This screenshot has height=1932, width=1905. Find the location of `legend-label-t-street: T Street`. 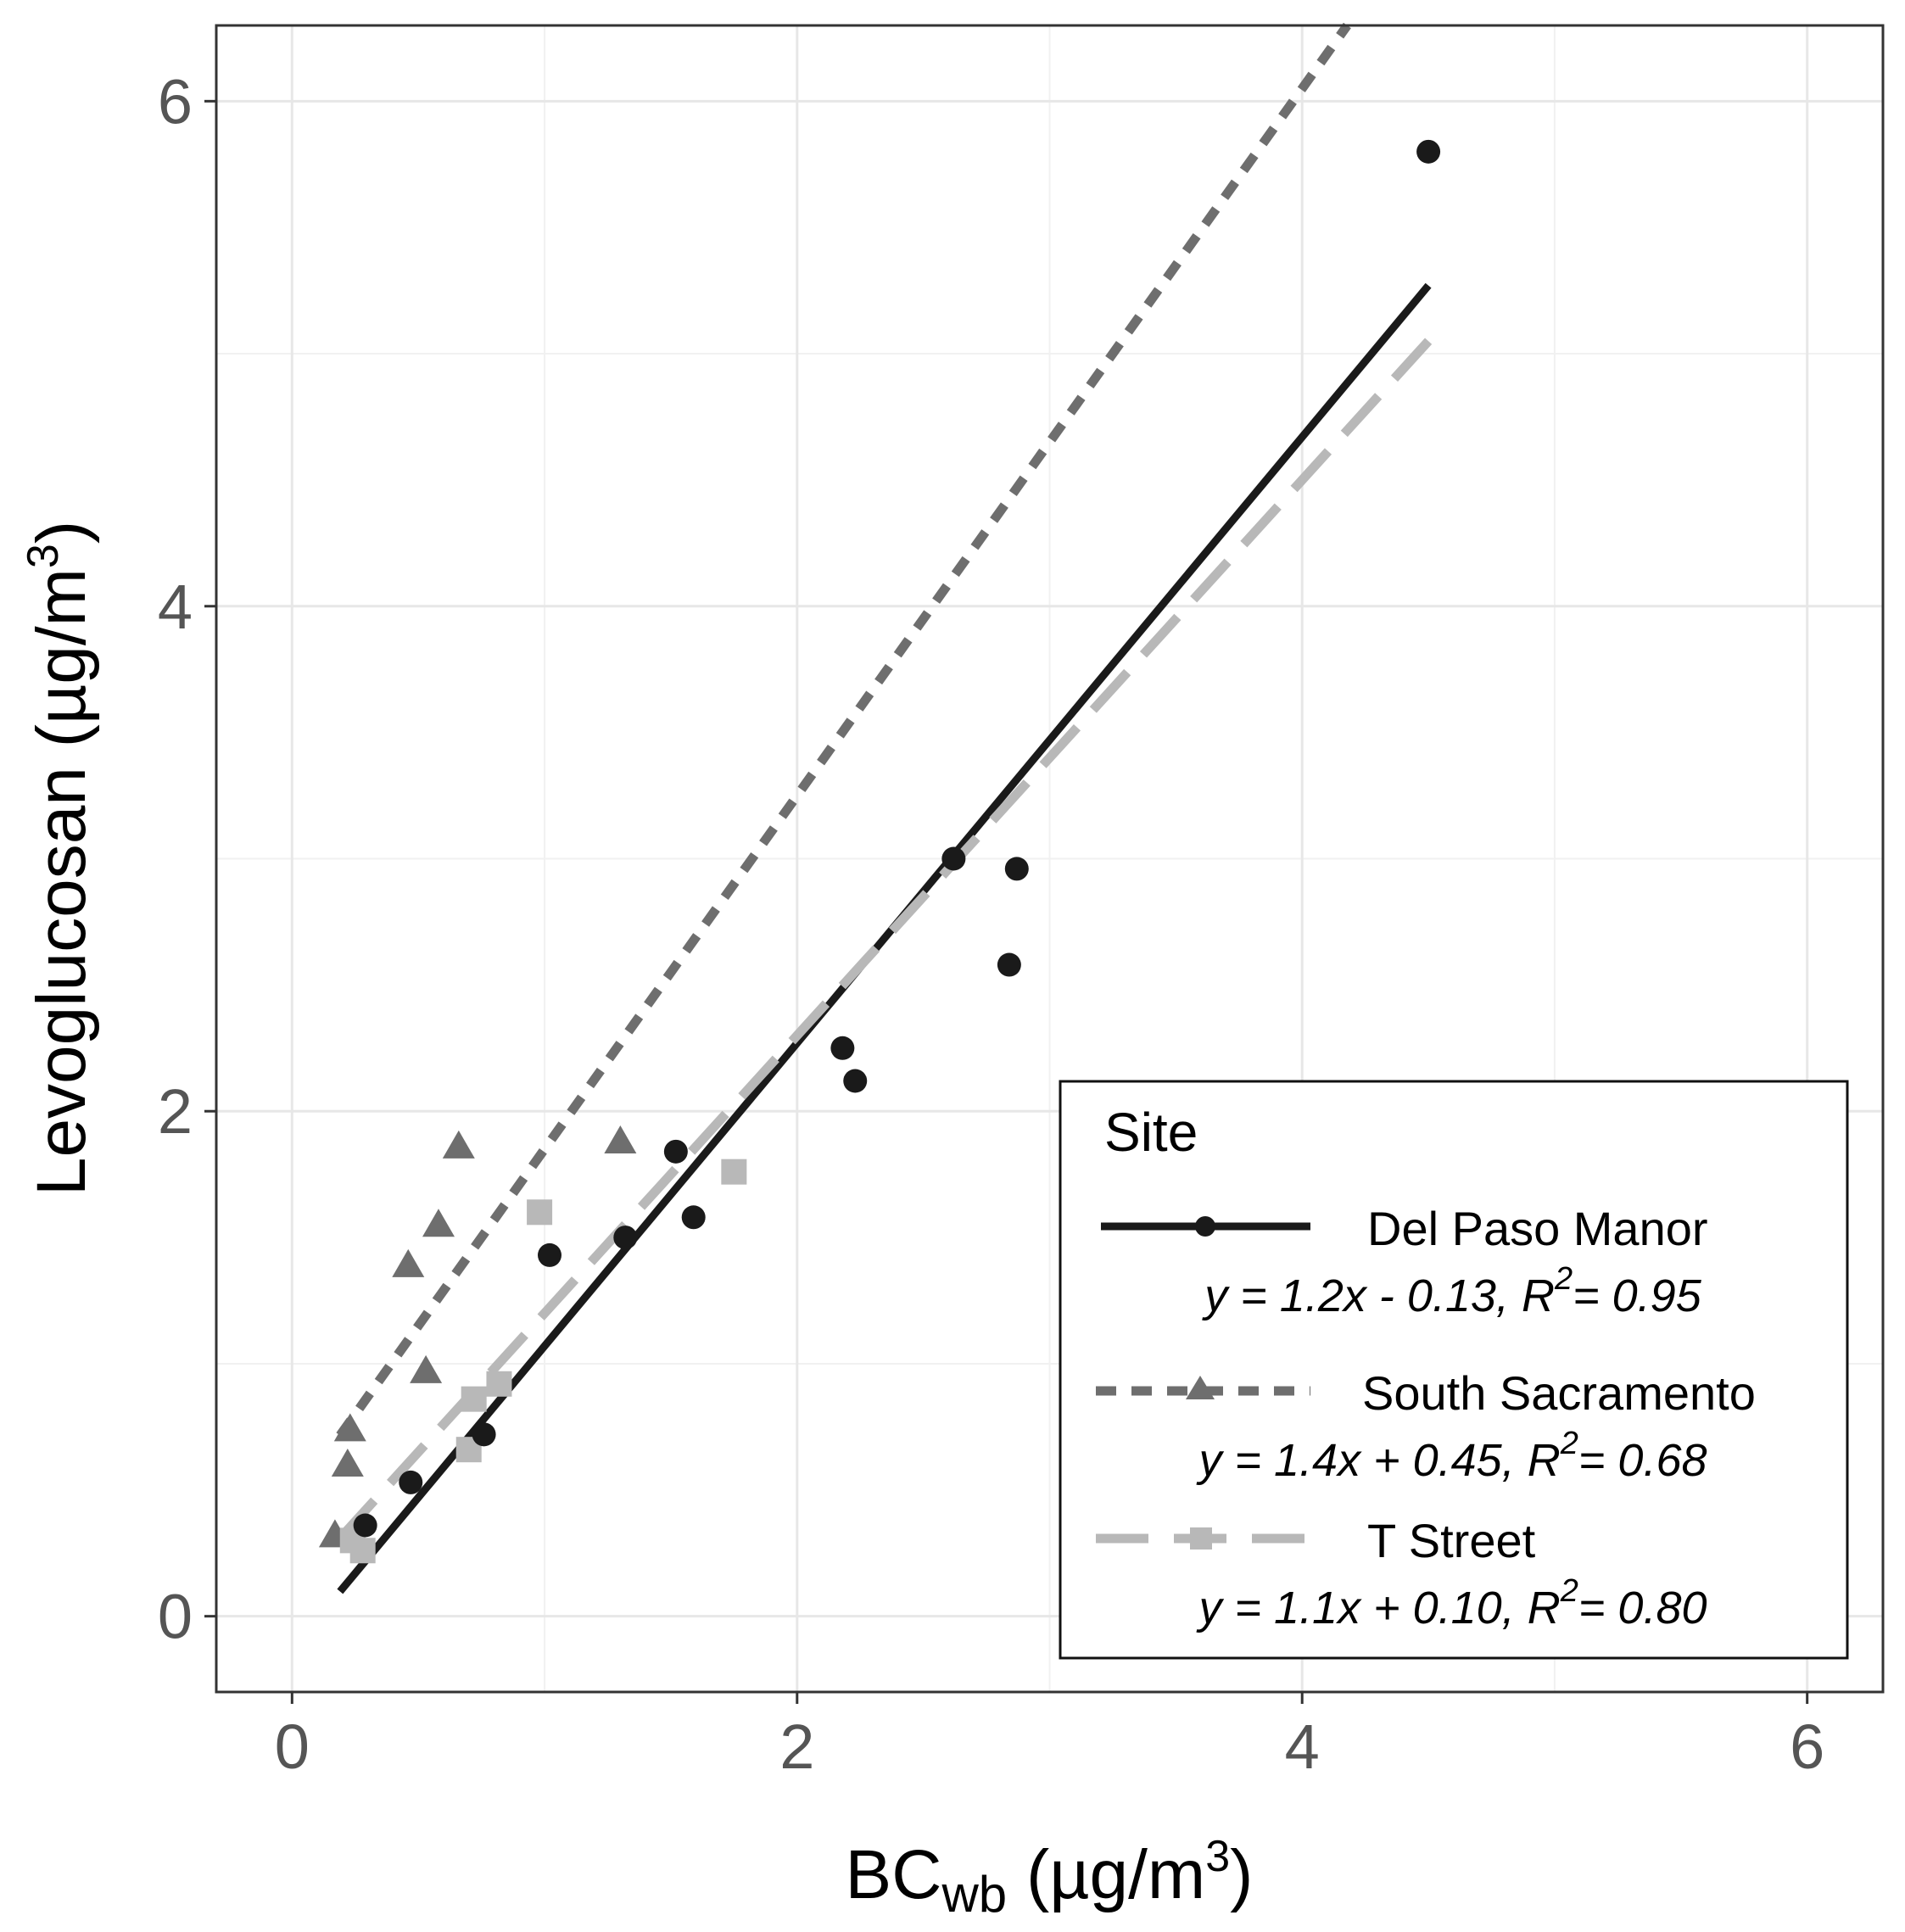

legend-label-t-street: T Street is located at coordinates (1451, 1541).